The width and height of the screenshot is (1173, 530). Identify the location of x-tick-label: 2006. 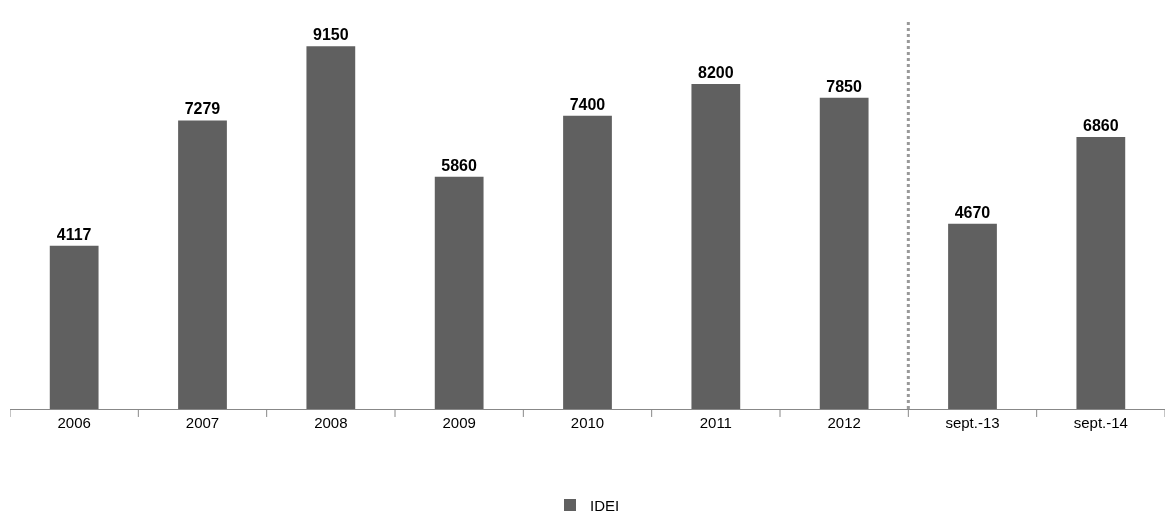
(74, 422).